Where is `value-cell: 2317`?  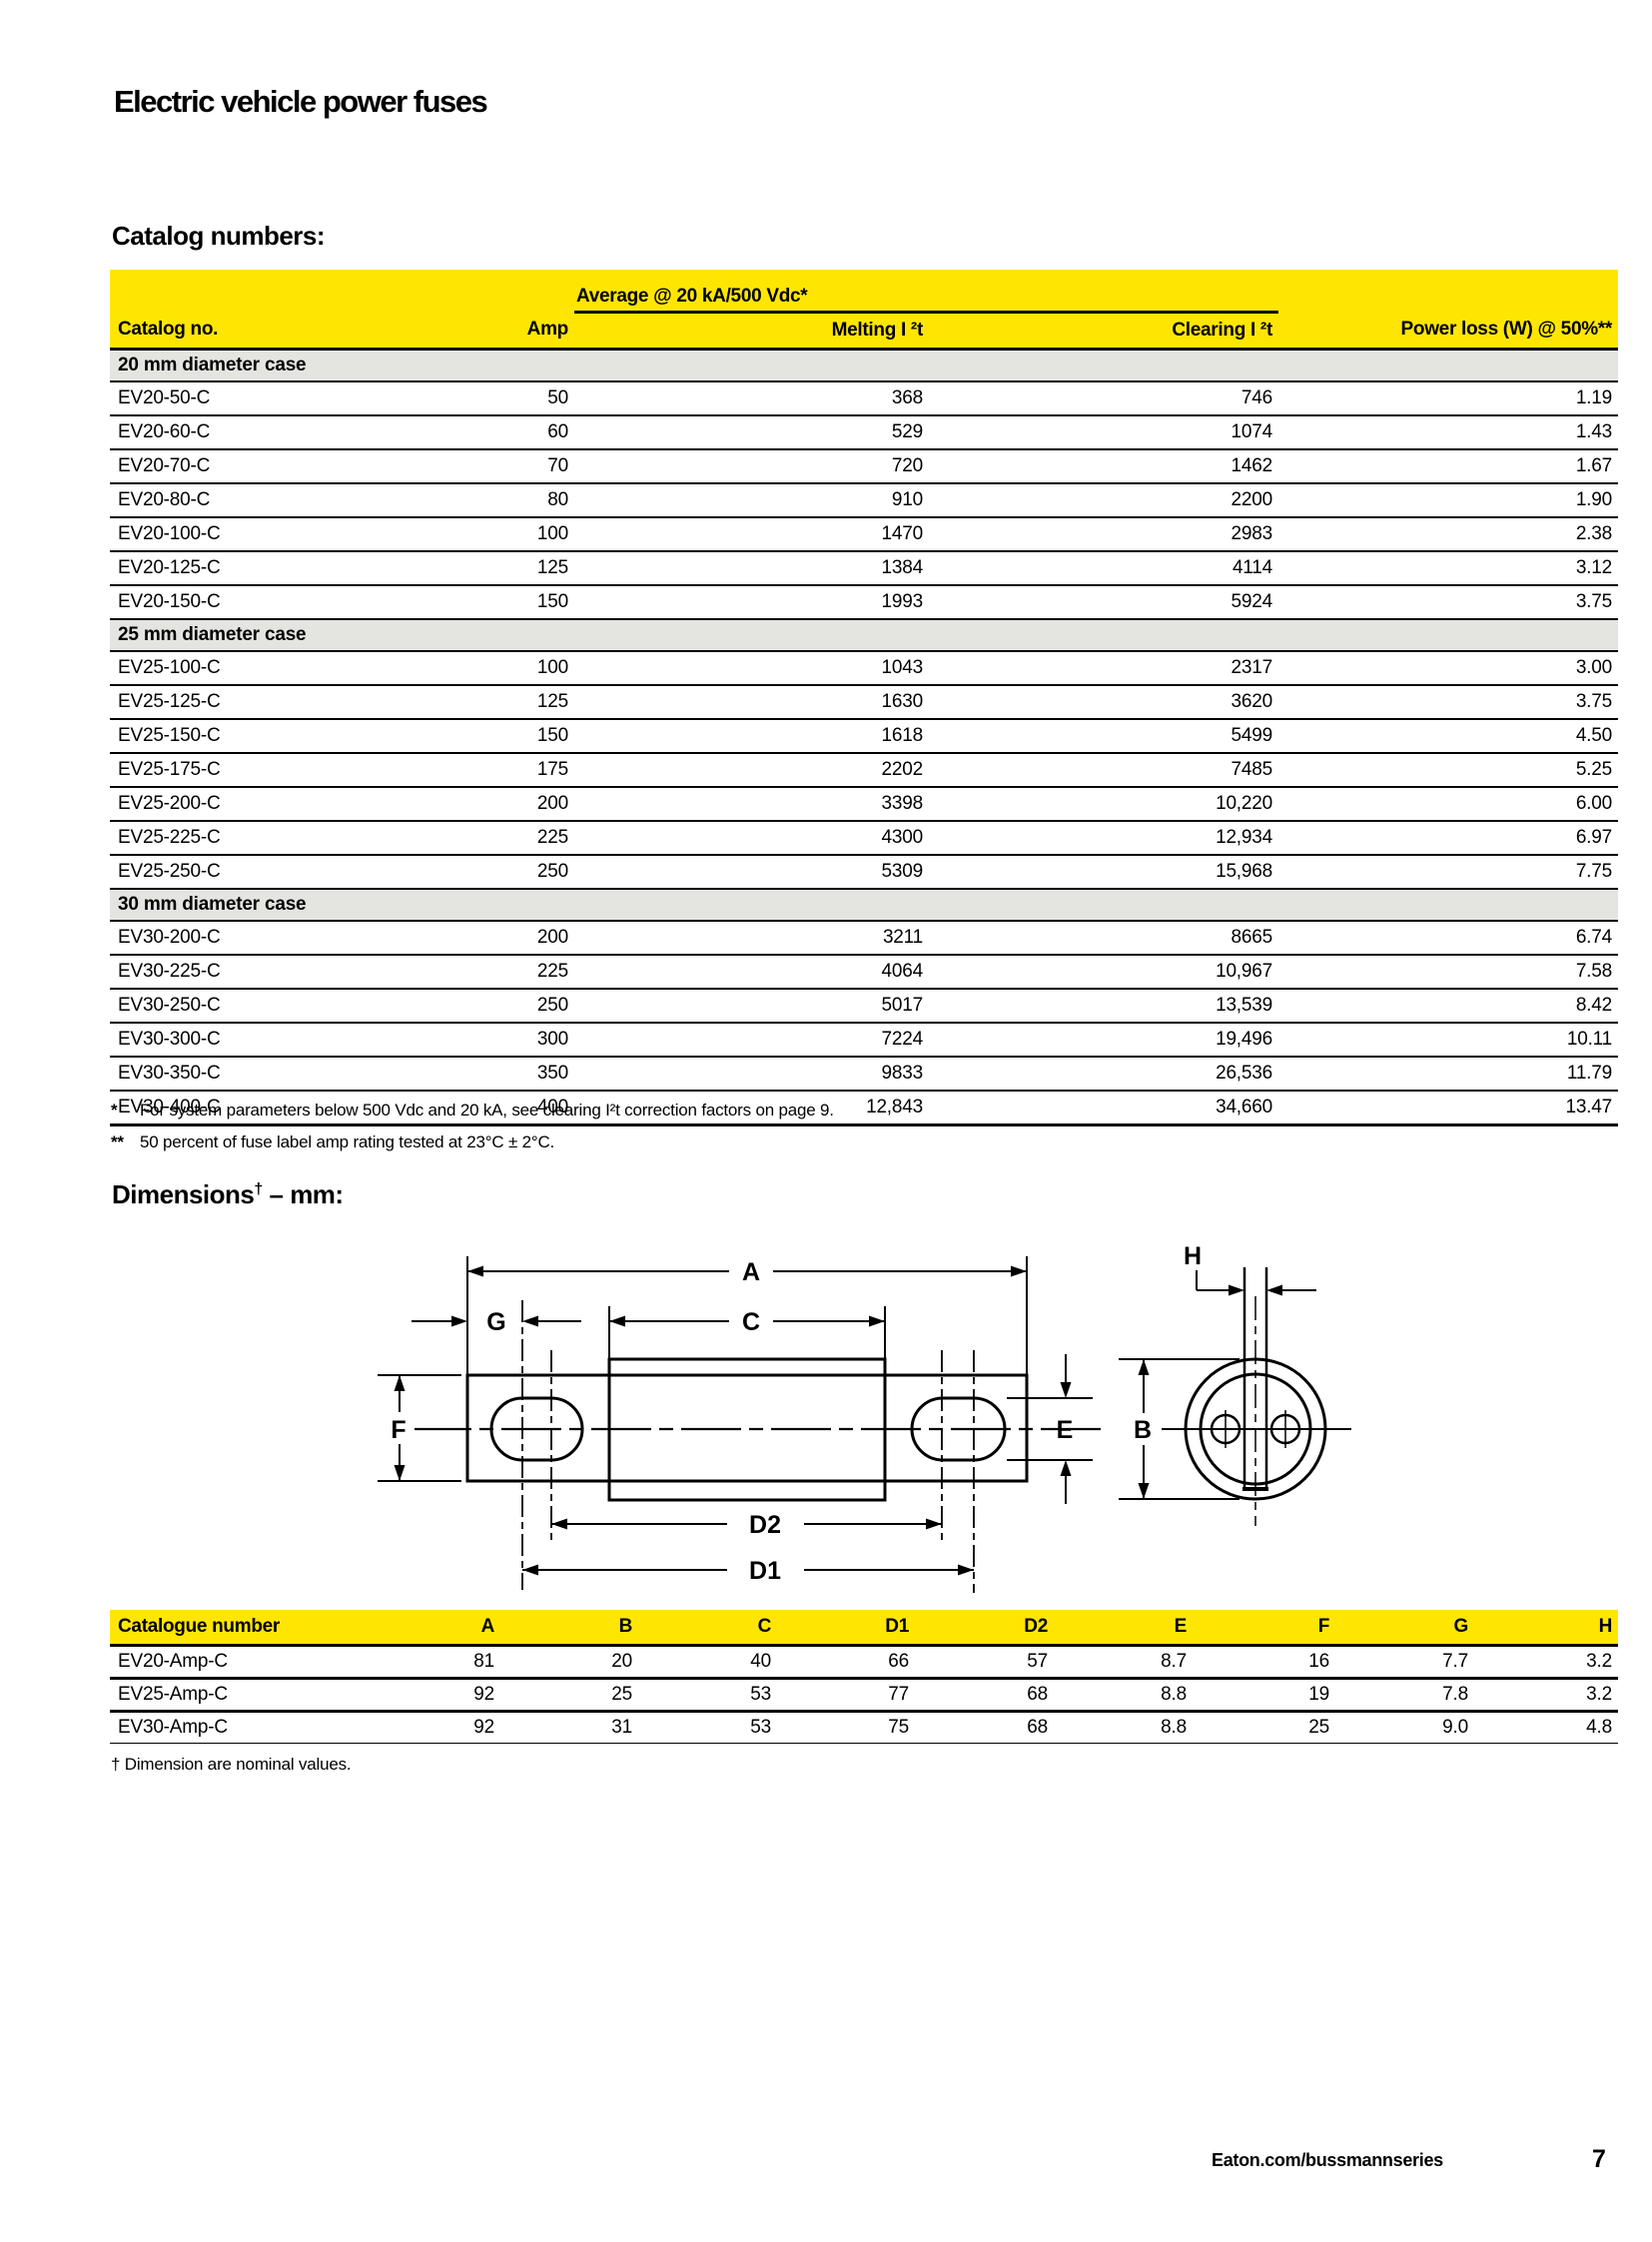 value-cell: 2317 is located at coordinates (1103, 668).